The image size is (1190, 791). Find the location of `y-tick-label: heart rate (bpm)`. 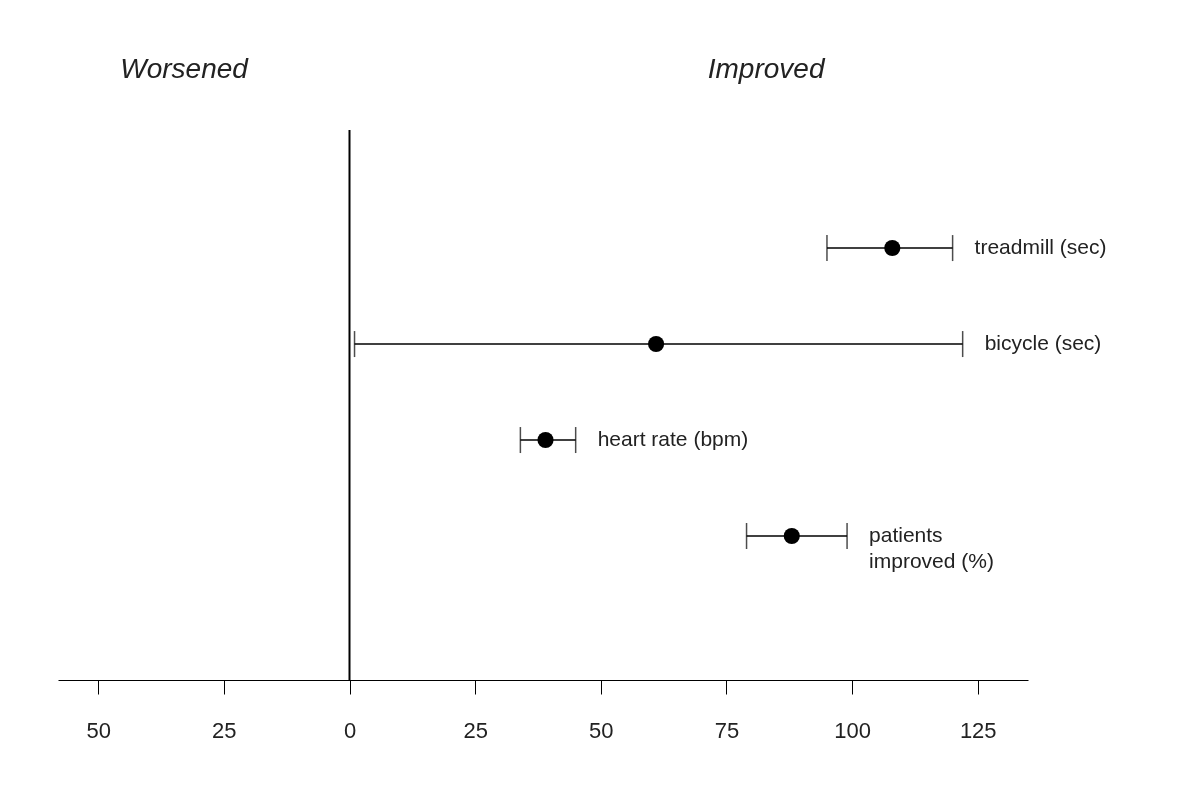

y-tick-label: heart rate (bpm) is located at coordinates (673, 439).